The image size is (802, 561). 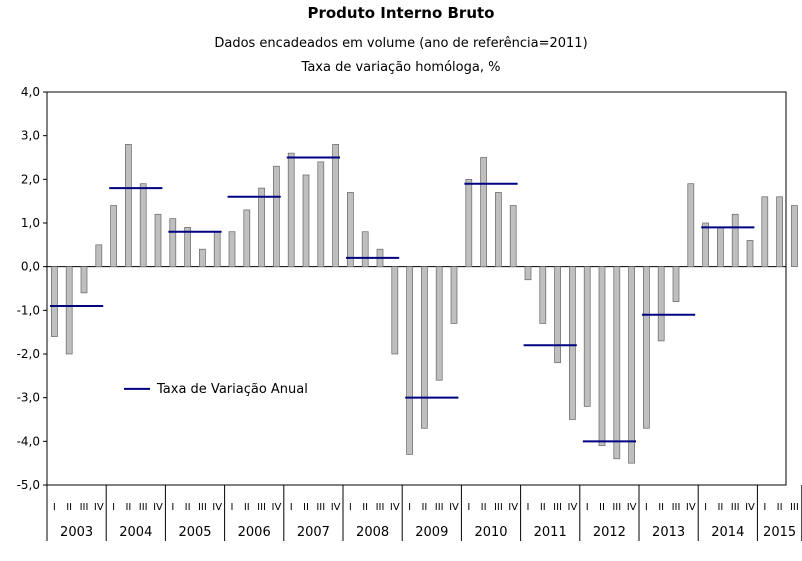 I want to click on year-label: 2008, so click(x=372, y=532).